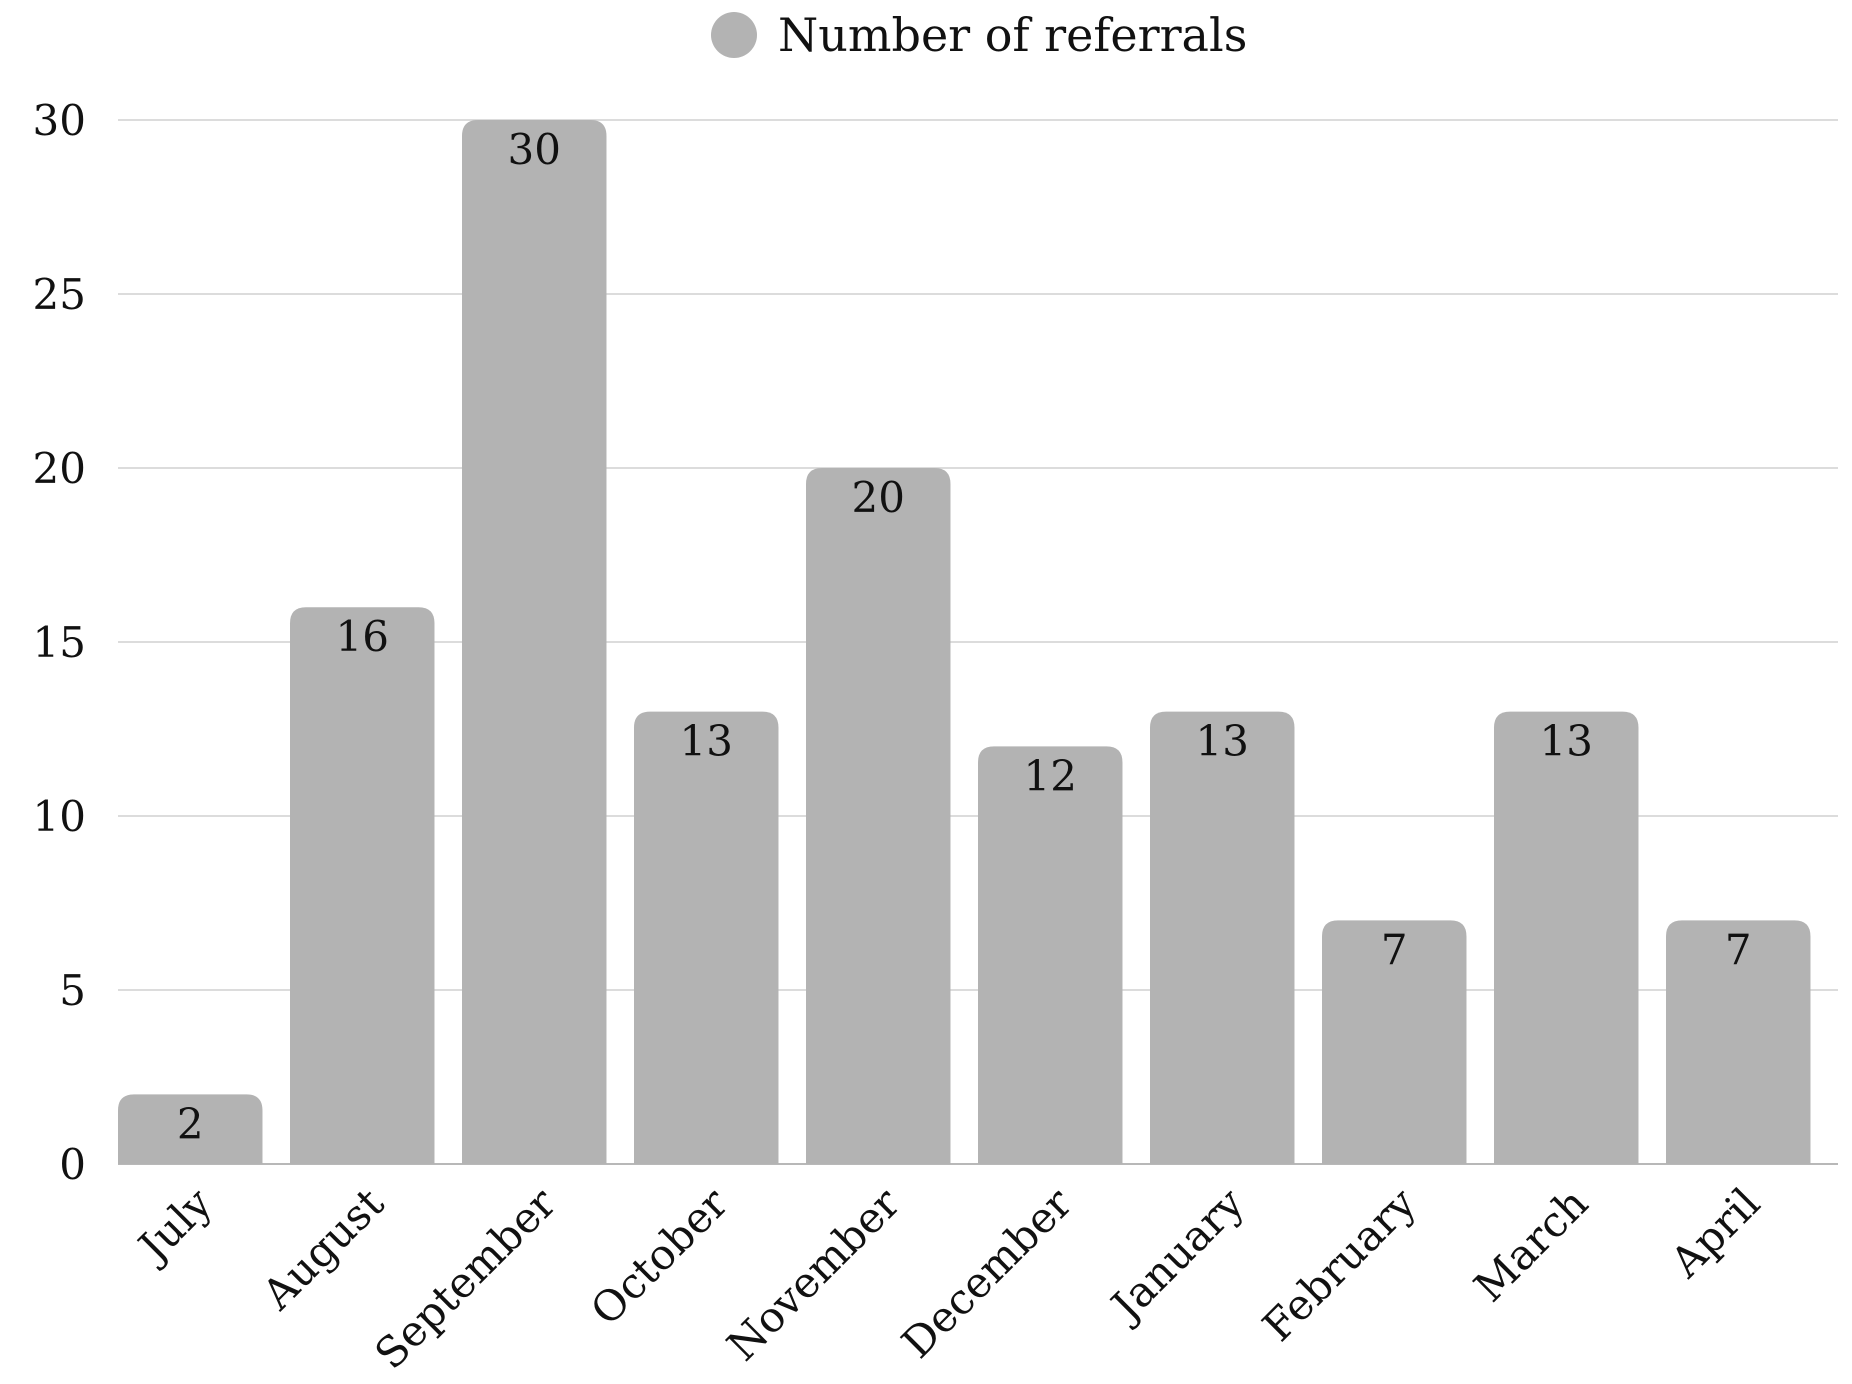 This screenshot has width=1852, height=1384. I want to click on y-tick-label: 30, so click(59, 120).